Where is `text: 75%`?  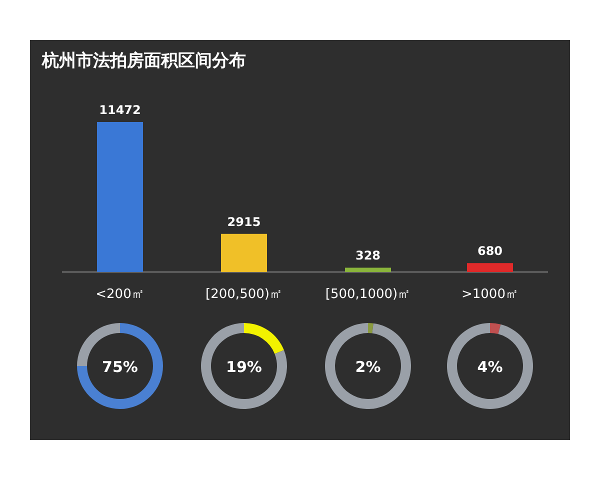
text: 75% is located at coordinates (120, 367).